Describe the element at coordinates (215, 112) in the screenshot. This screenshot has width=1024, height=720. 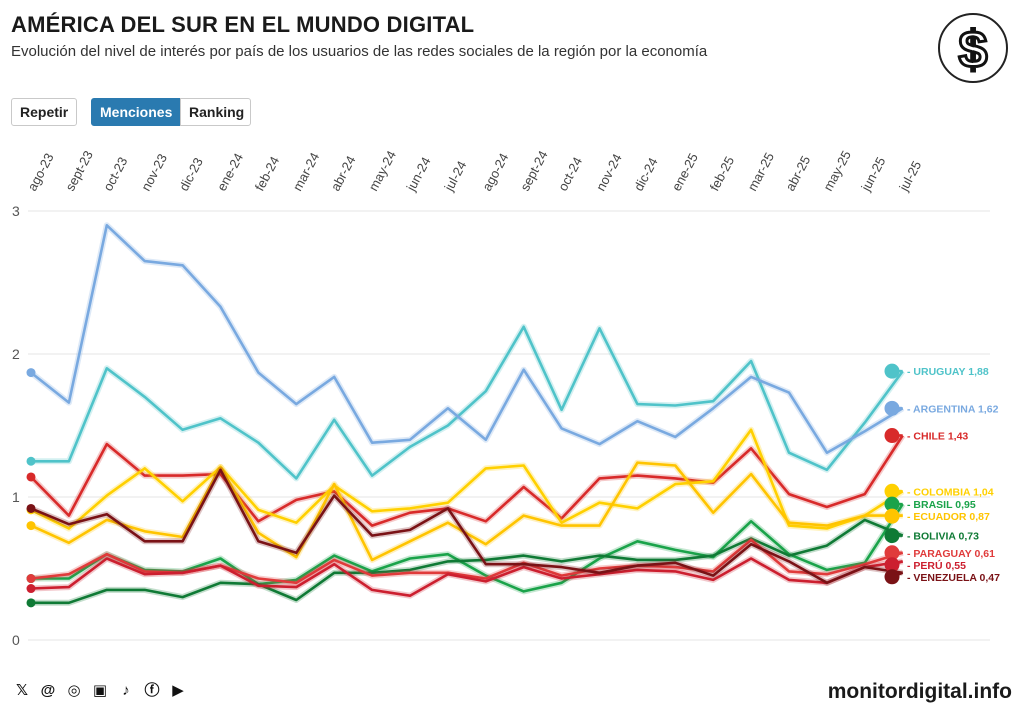
I see `ranking-tab: Ranking` at that location.